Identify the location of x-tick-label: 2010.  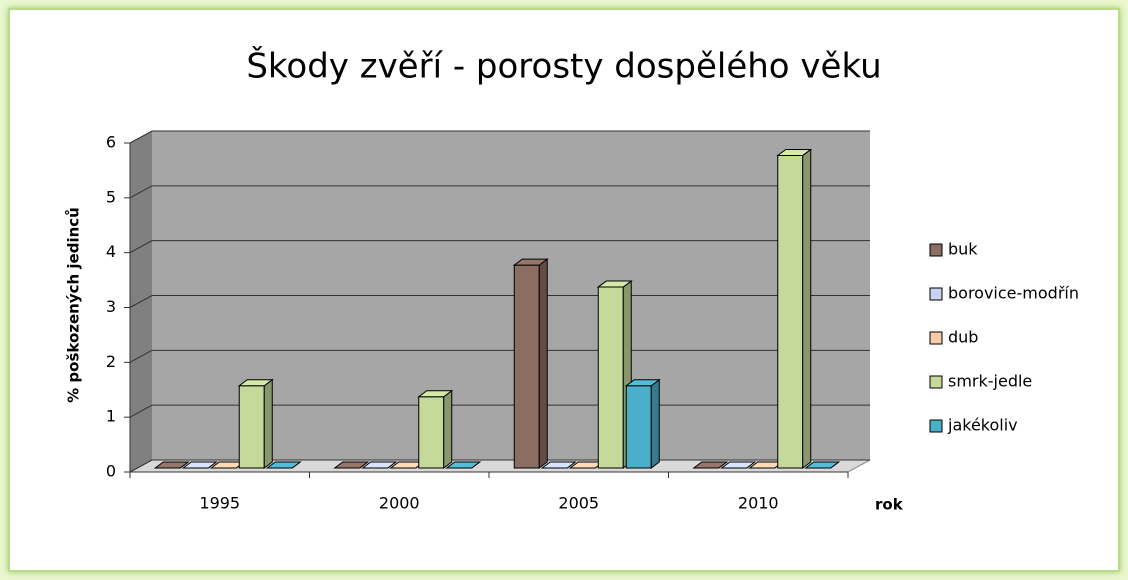
(758, 503).